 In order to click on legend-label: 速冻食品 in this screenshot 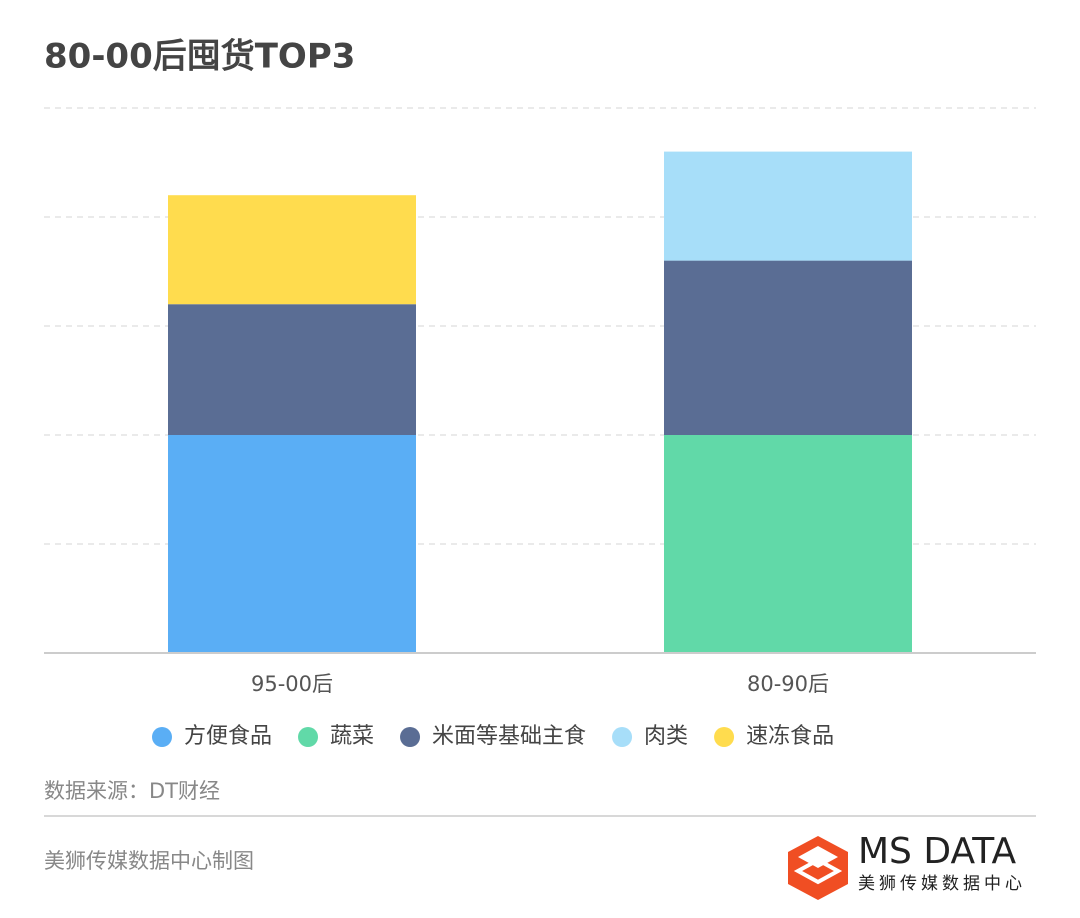, I will do `click(790, 736)`.